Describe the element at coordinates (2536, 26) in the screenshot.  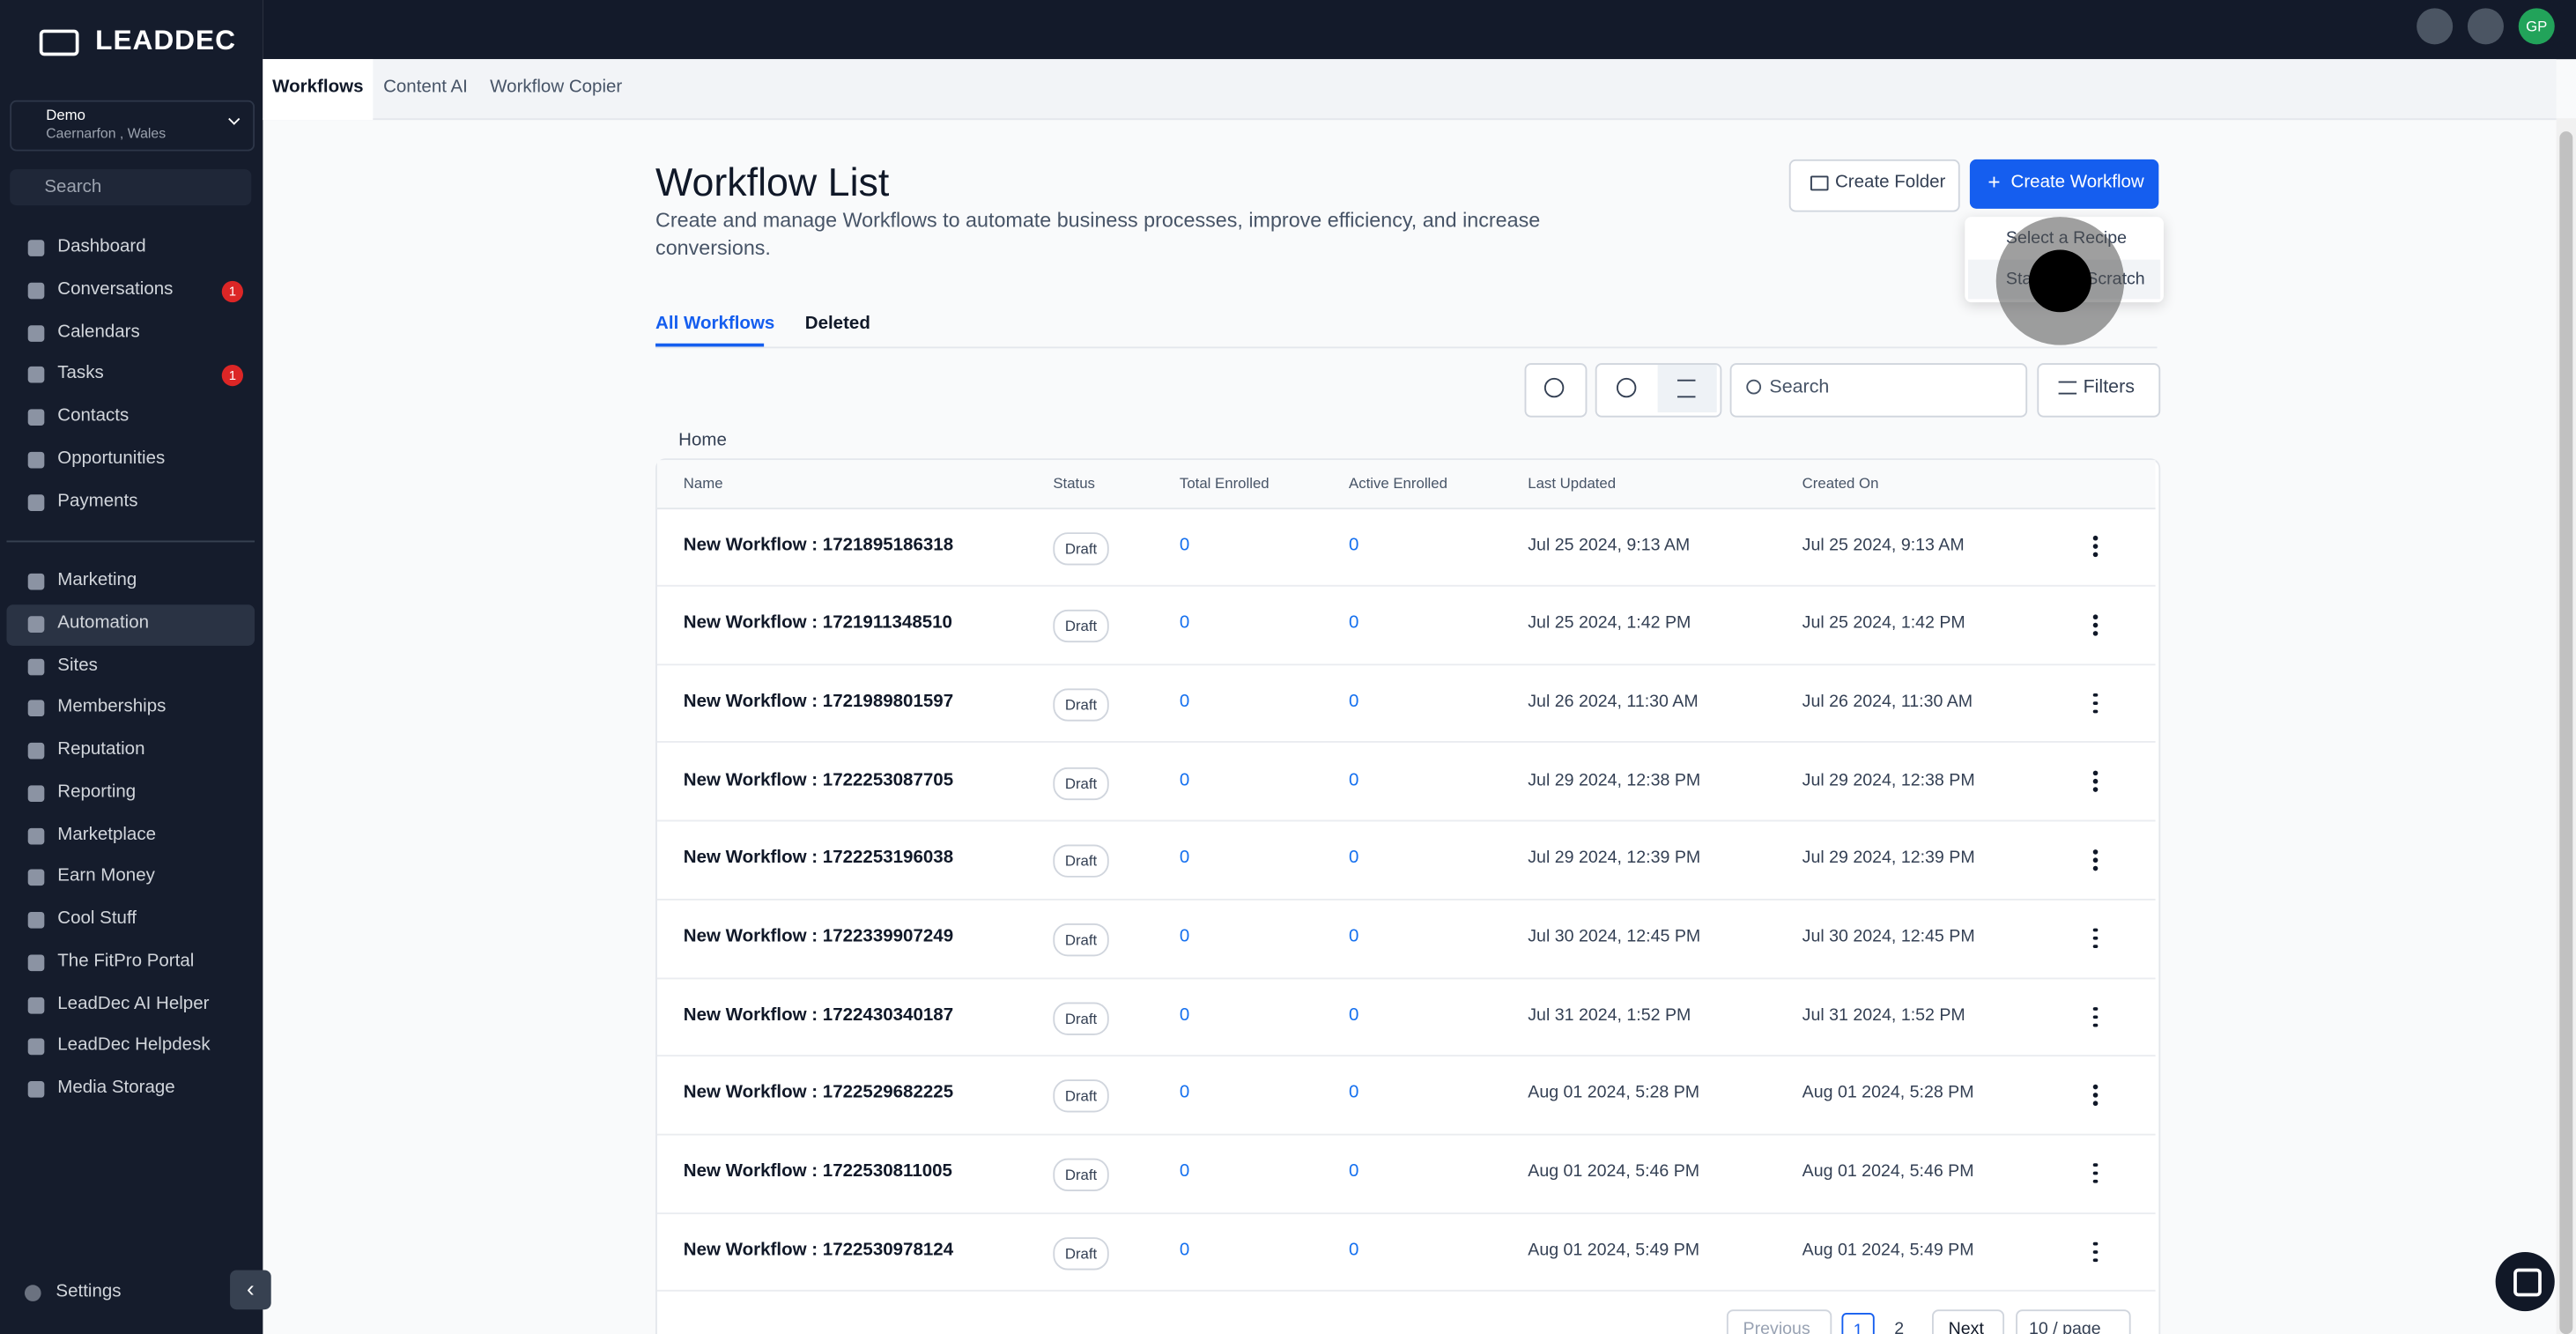
I see `avatar: GP` at that location.